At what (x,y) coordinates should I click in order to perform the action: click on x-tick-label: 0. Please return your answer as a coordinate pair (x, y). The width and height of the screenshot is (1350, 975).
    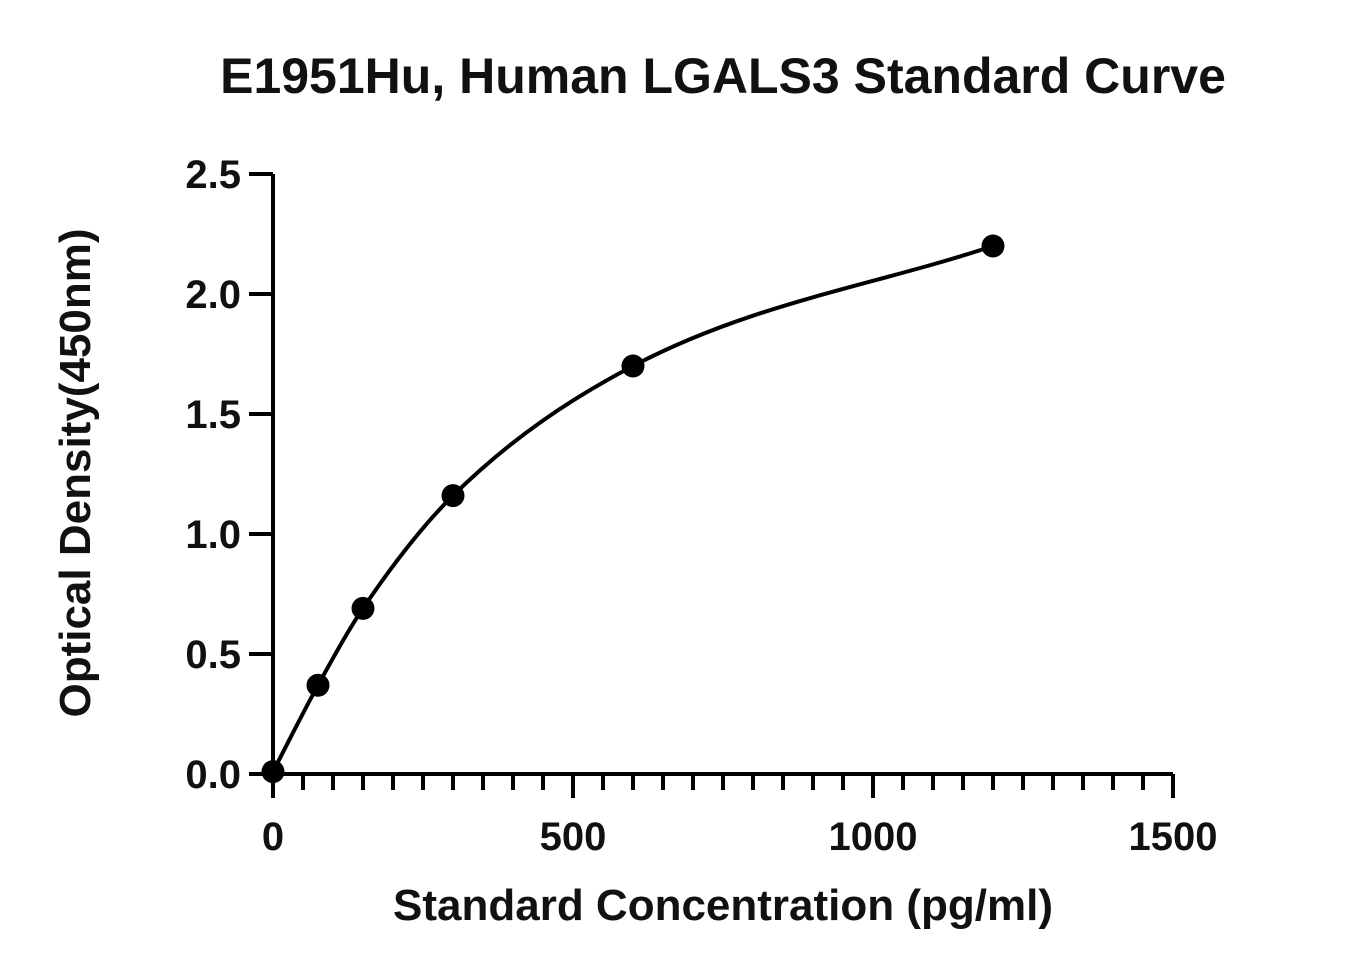
    Looking at the image, I should click on (273, 837).